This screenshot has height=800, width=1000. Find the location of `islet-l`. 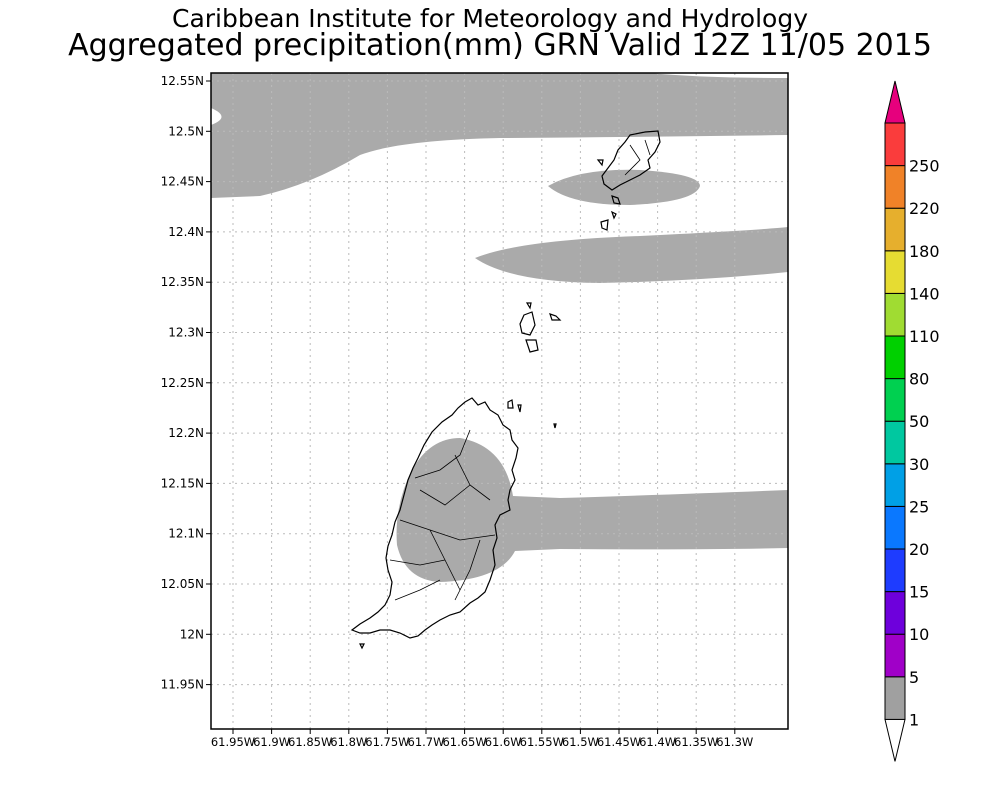

islet-l is located at coordinates (362, 646).